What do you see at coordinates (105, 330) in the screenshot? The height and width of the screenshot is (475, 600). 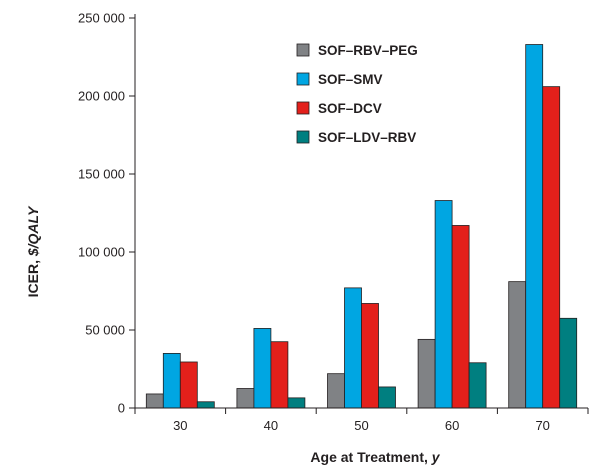 I see `y-tick-label-1: 50 000` at bounding box center [105, 330].